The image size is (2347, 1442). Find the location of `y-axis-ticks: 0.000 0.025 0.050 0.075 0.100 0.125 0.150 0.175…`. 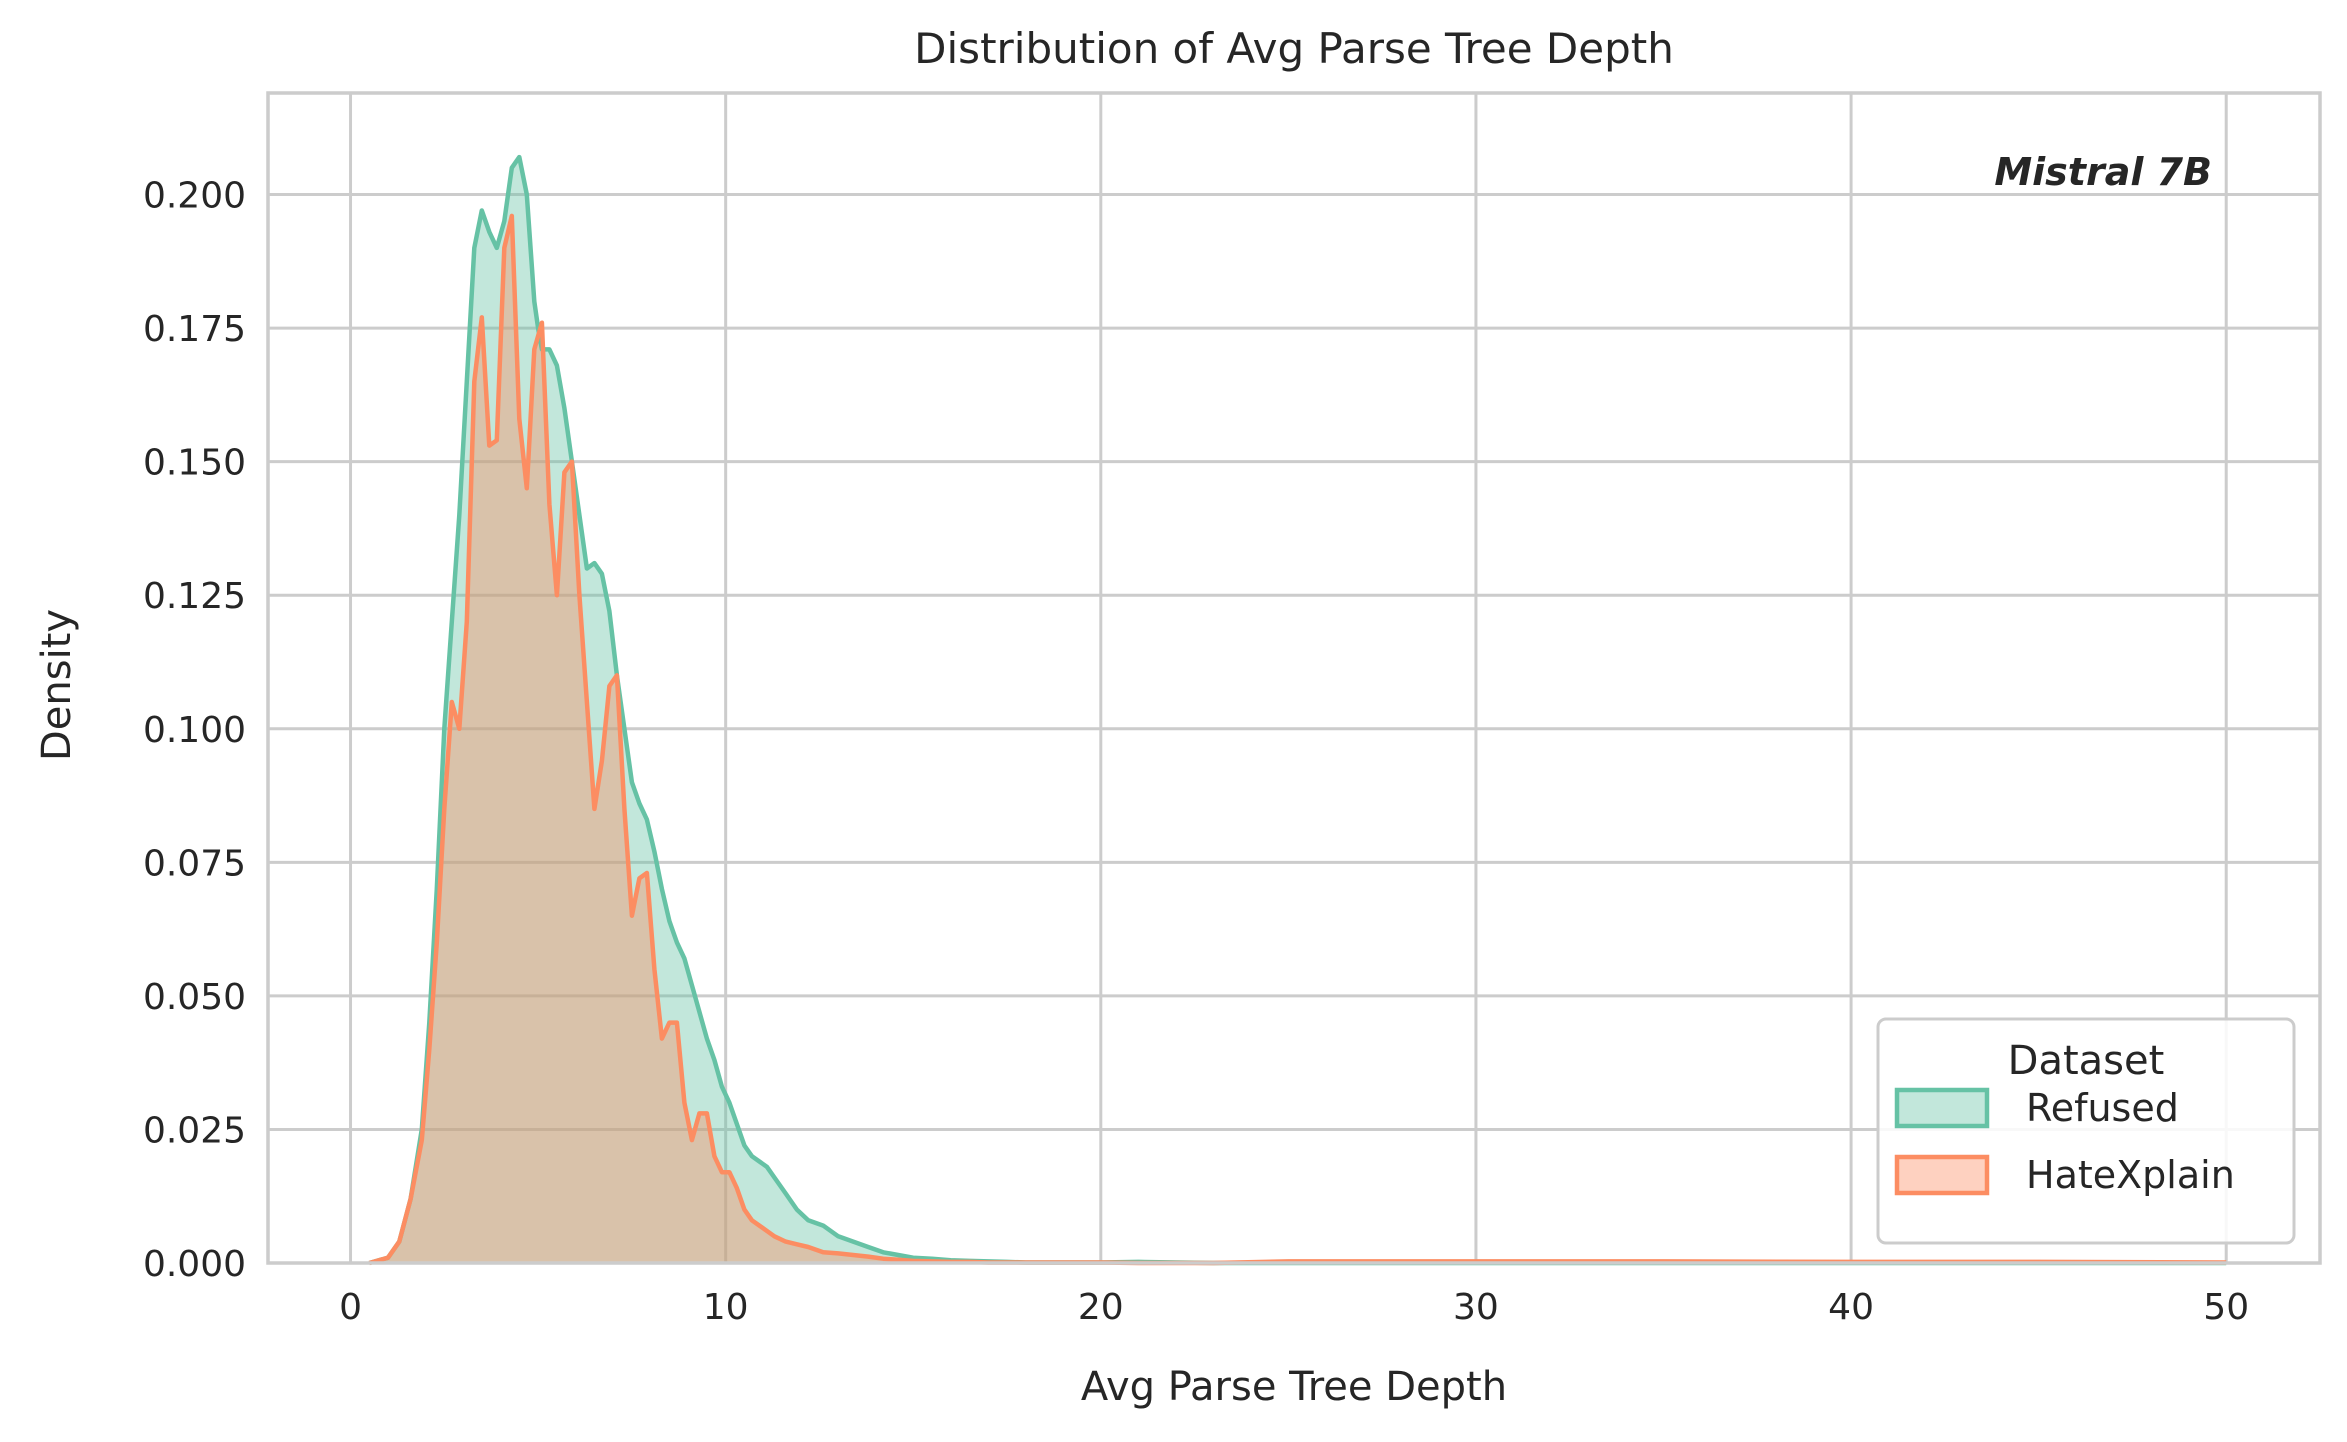

y-axis-ticks: 0.000 0.025 0.050 0.075 0.100 0.125 0.150 0.175… is located at coordinates (194, 730).